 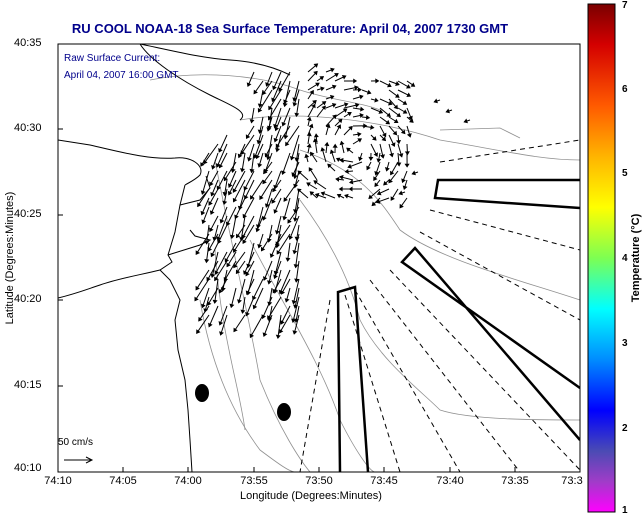 I want to click on colorbar-tick-label: 3, so click(x=625, y=343).